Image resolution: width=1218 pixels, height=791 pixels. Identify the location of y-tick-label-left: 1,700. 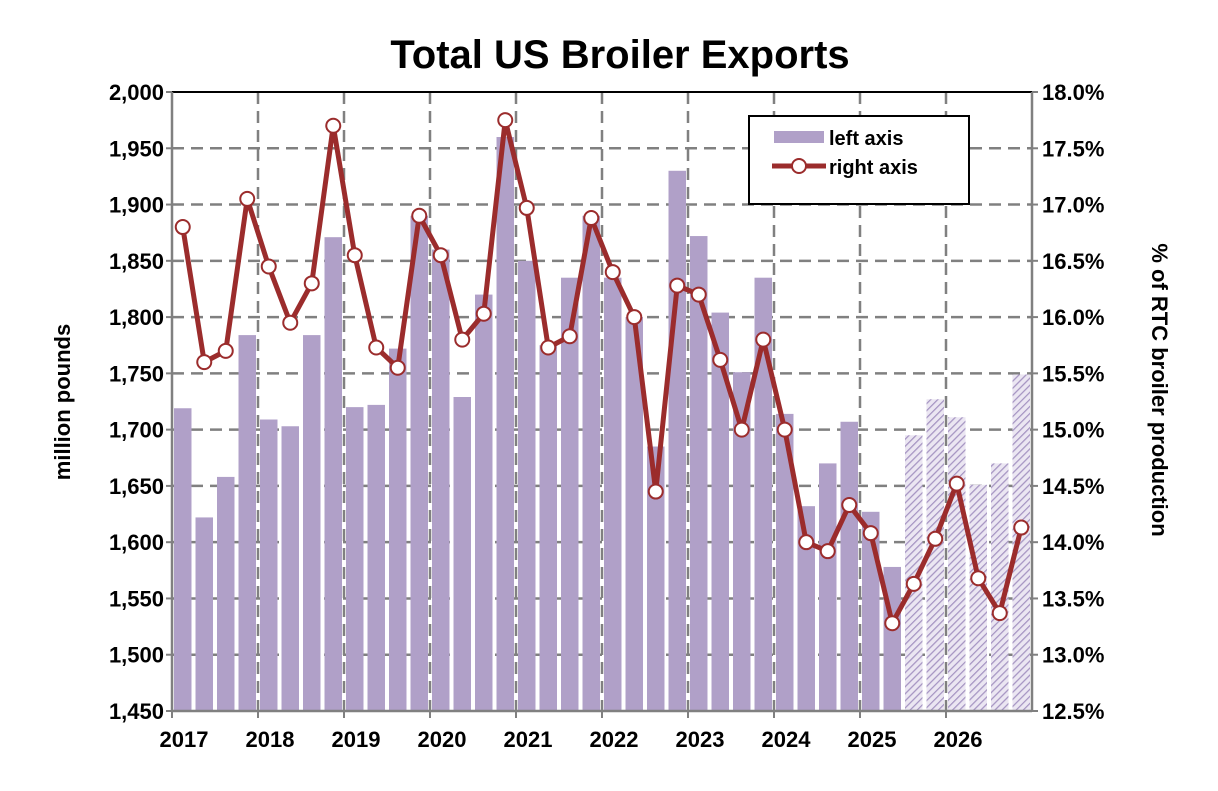
(136, 430).